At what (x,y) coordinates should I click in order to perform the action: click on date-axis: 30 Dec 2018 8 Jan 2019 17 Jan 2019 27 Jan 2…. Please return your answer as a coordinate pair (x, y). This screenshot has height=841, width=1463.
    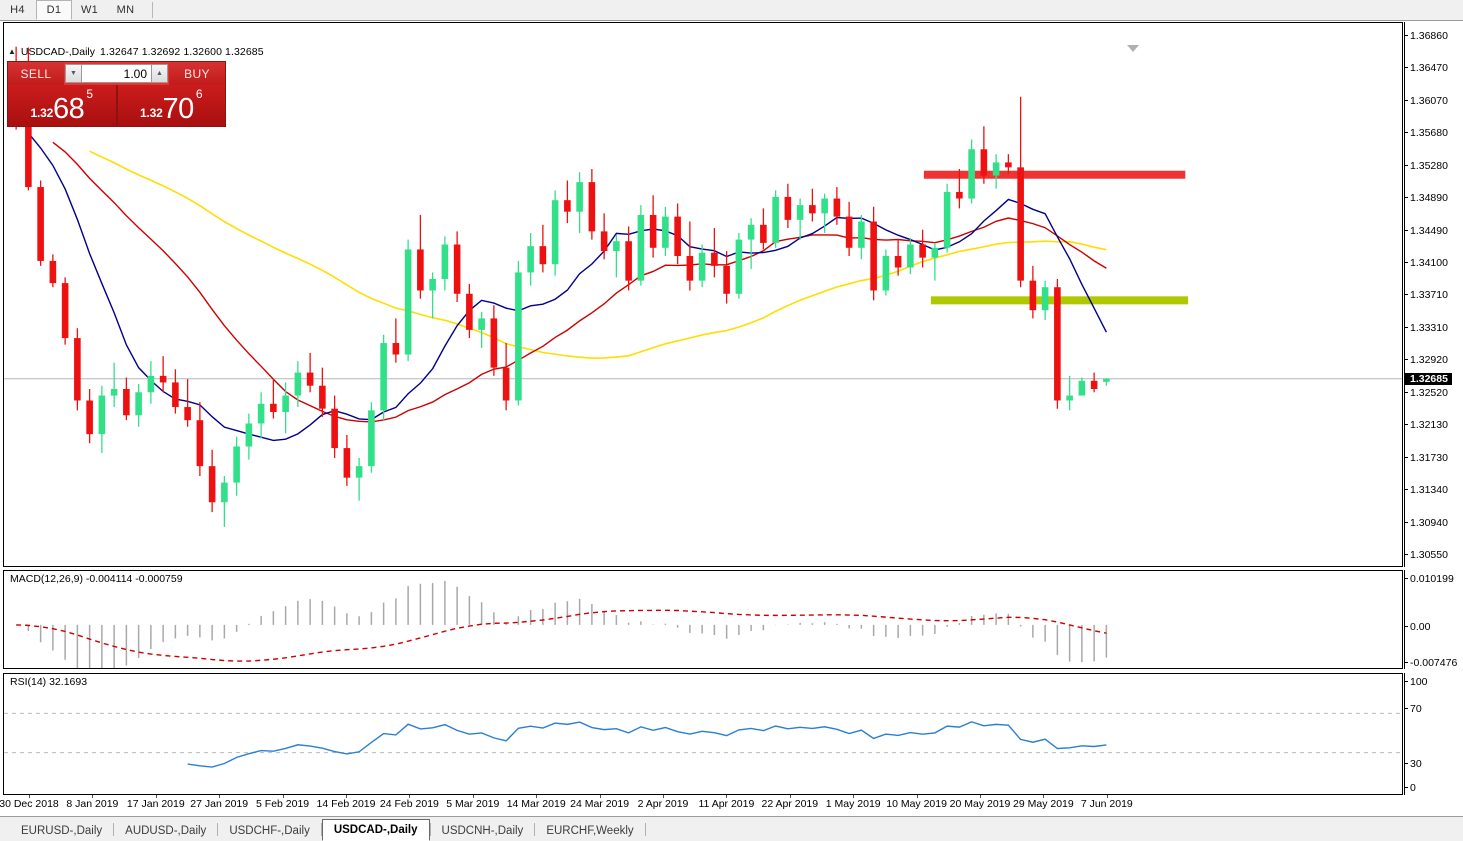
    Looking at the image, I should click on (701, 804).